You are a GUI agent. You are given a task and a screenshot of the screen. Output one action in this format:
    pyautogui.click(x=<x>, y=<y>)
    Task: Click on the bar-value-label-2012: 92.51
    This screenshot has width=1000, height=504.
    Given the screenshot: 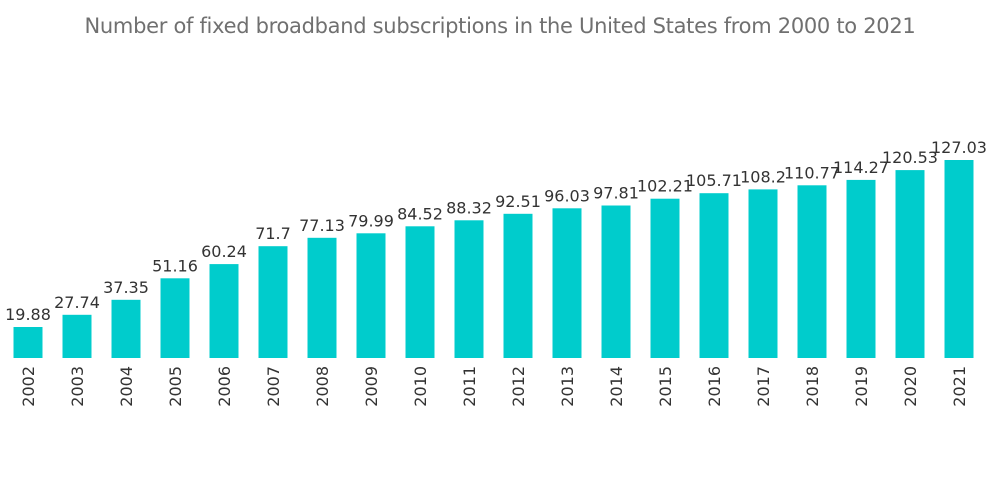 What is the action you would take?
    pyautogui.click(x=518, y=201)
    